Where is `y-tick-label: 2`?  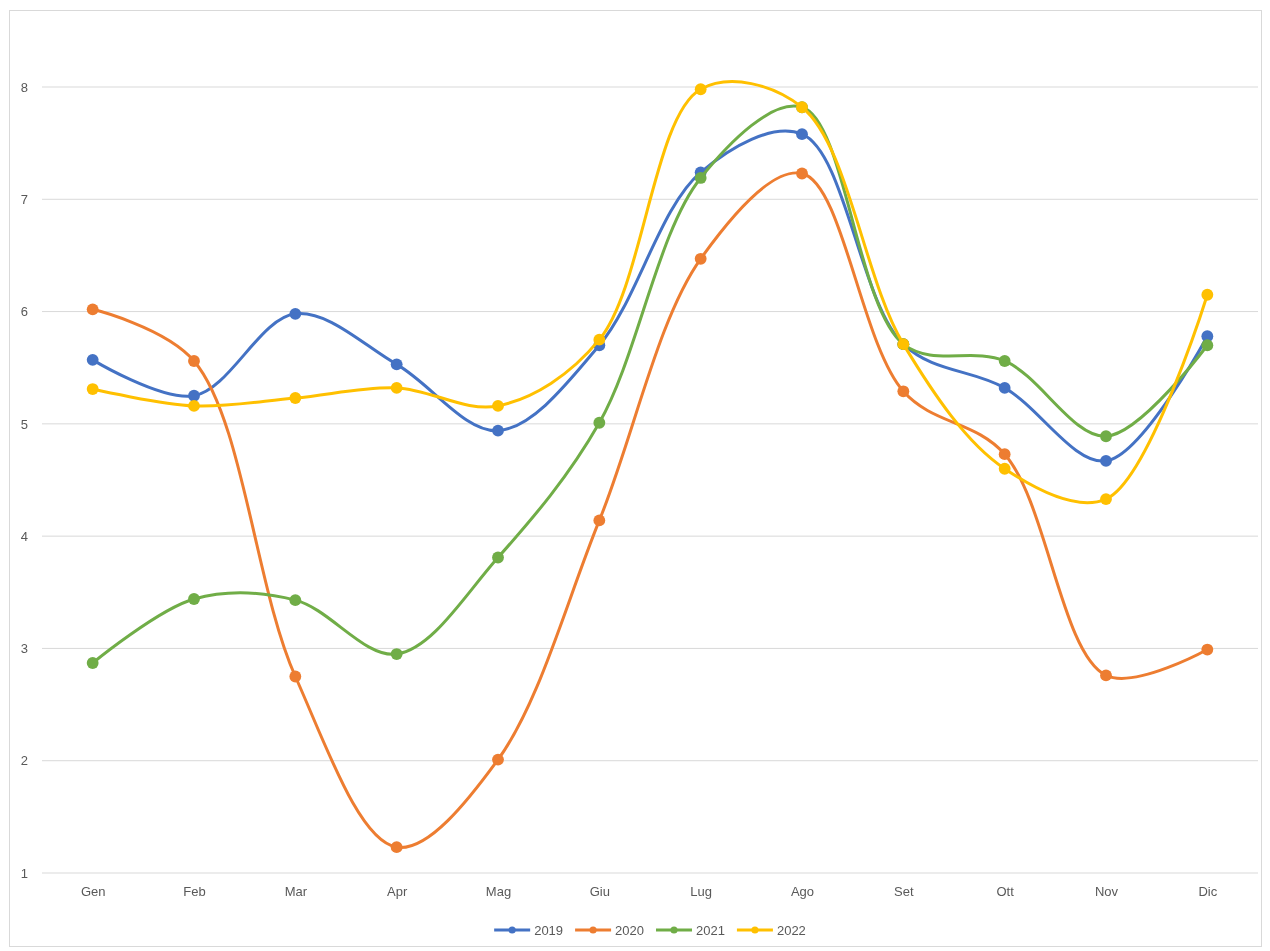
y-tick-label: 2 is located at coordinates (24, 761).